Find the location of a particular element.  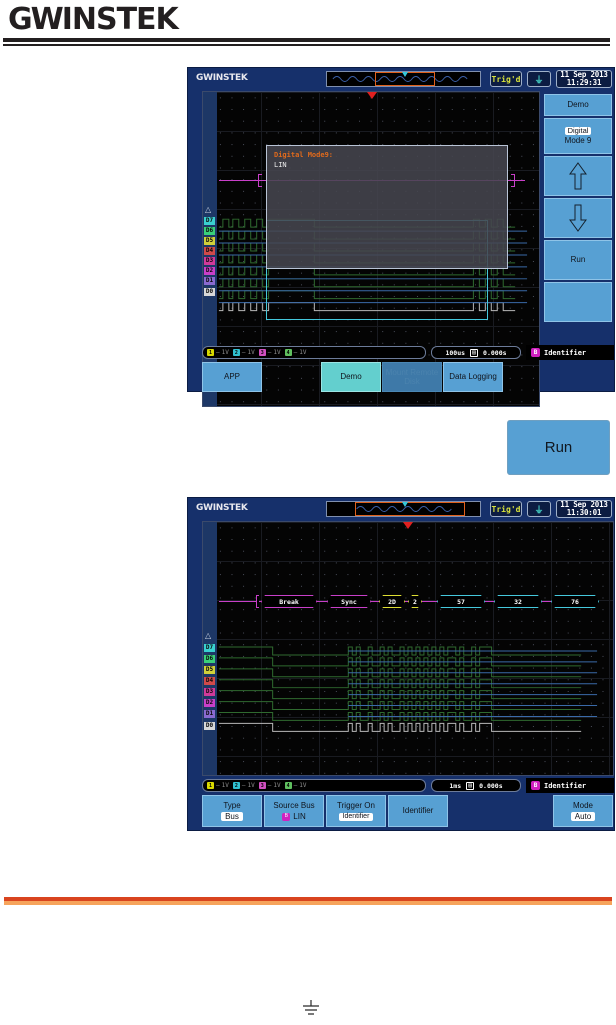

scope1-ch1-dot: 1 is located at coordinates (210, 352).